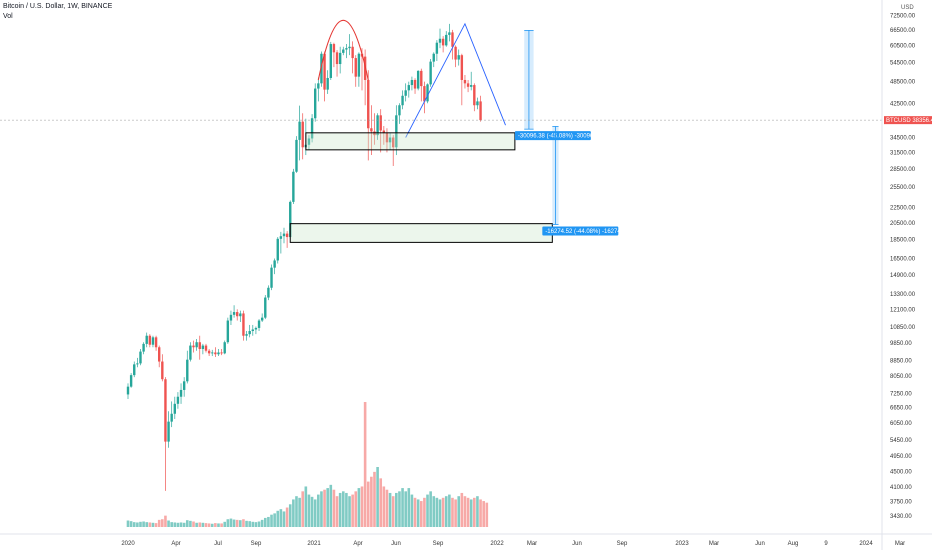 This screenshot has width=932, height=550. I want to click on time-tick-label: Sep, so click(622, 544).